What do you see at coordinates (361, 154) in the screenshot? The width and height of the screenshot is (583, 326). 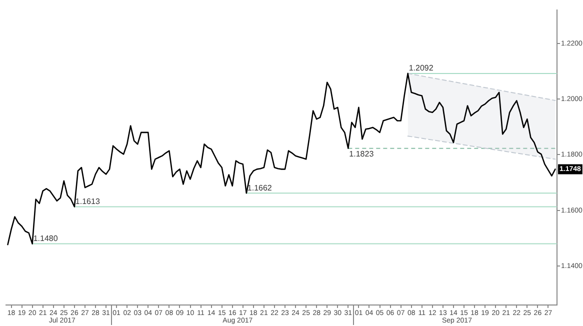 I see `ref-line-label: 1.1823` at bounding box center [361, 154].